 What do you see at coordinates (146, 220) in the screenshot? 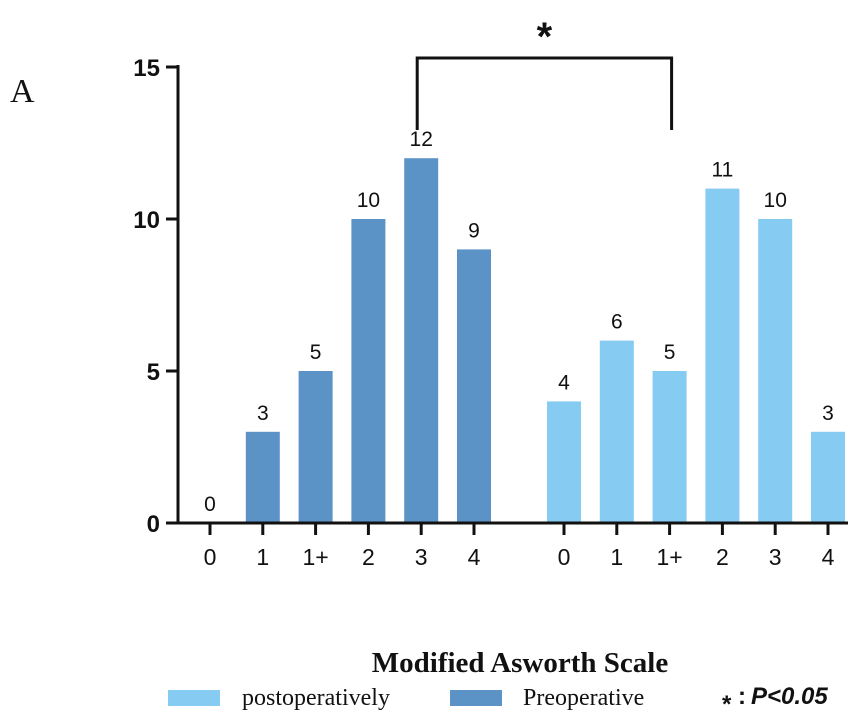
I see `y-tick-label: 10` at bounding box center [146, 220].